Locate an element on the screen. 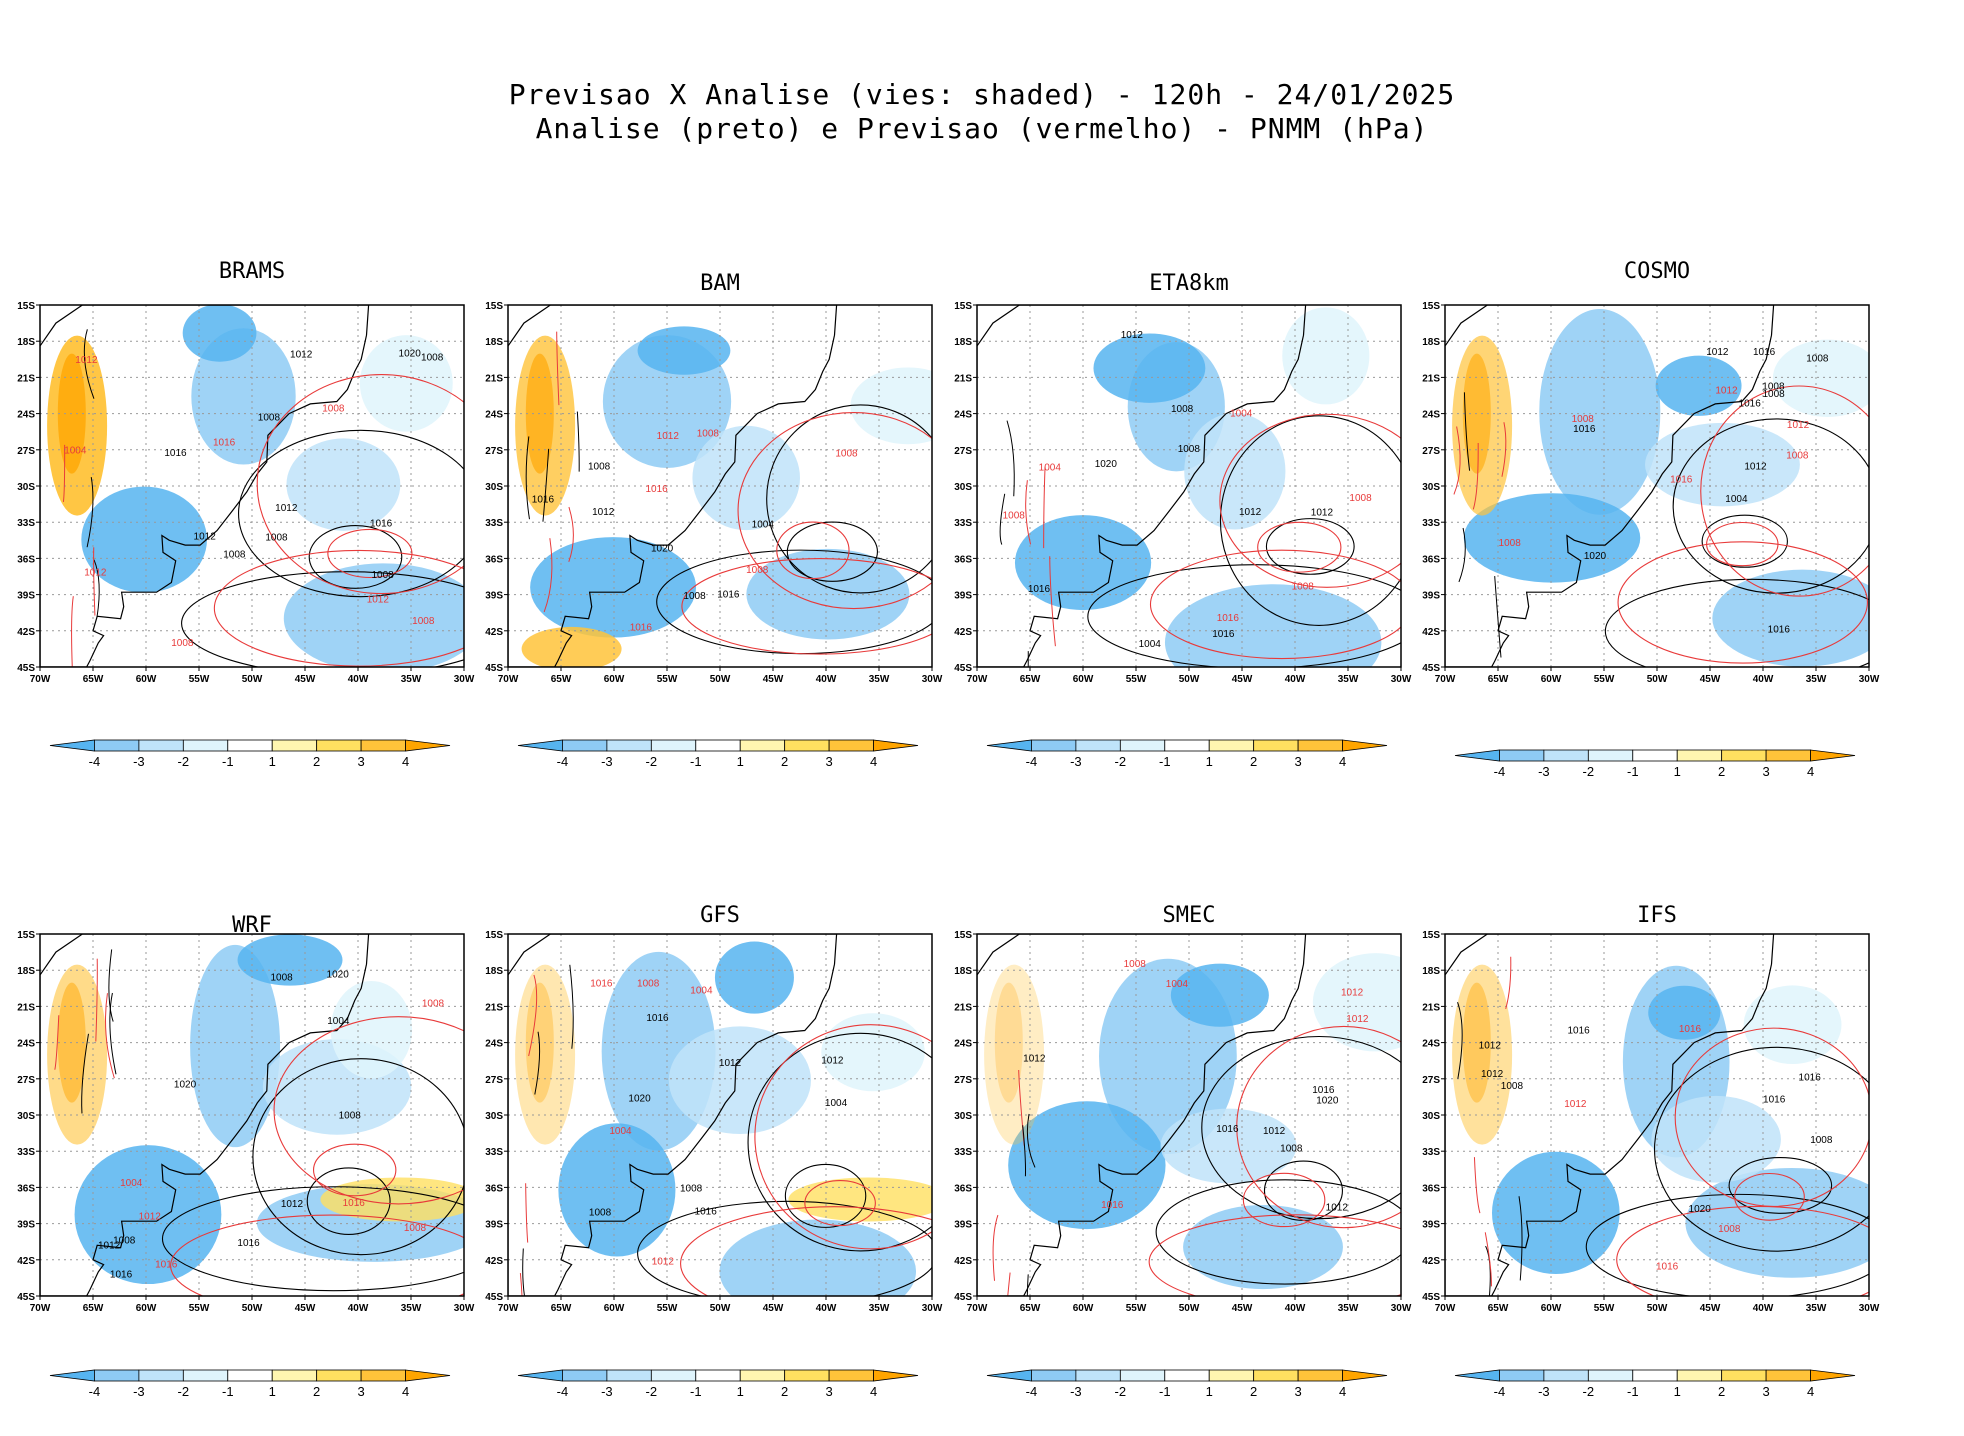 The width and height of the screenshot is (1964, 1436). lat-label: 45S is located at coordinates (1431, 1297).